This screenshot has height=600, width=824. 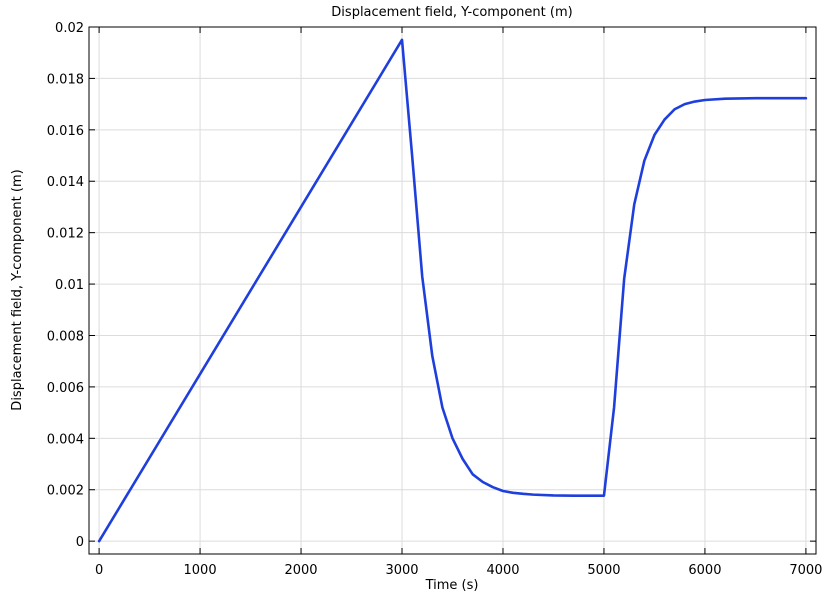 I want to click on x-tick-label: 4000, so click(x=502, y=570).